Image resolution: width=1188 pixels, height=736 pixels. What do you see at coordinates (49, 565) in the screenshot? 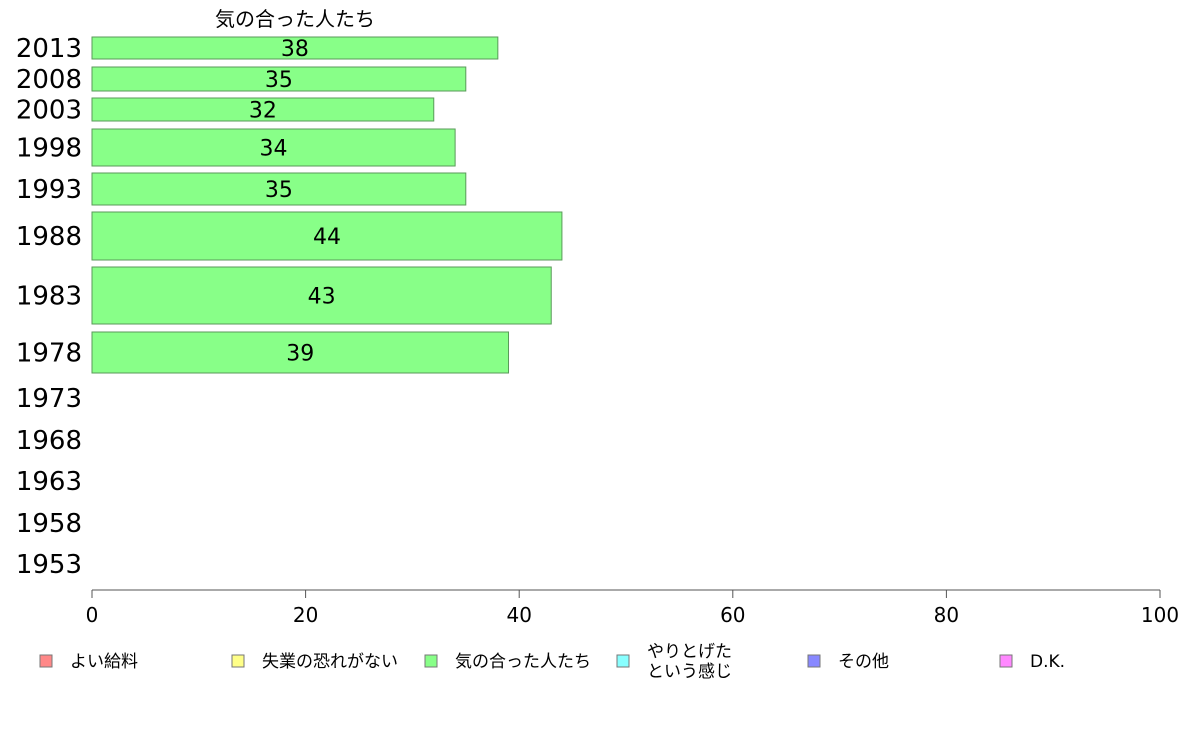
I see `category-label-1953: 1953` at bounding box center [49, 565].